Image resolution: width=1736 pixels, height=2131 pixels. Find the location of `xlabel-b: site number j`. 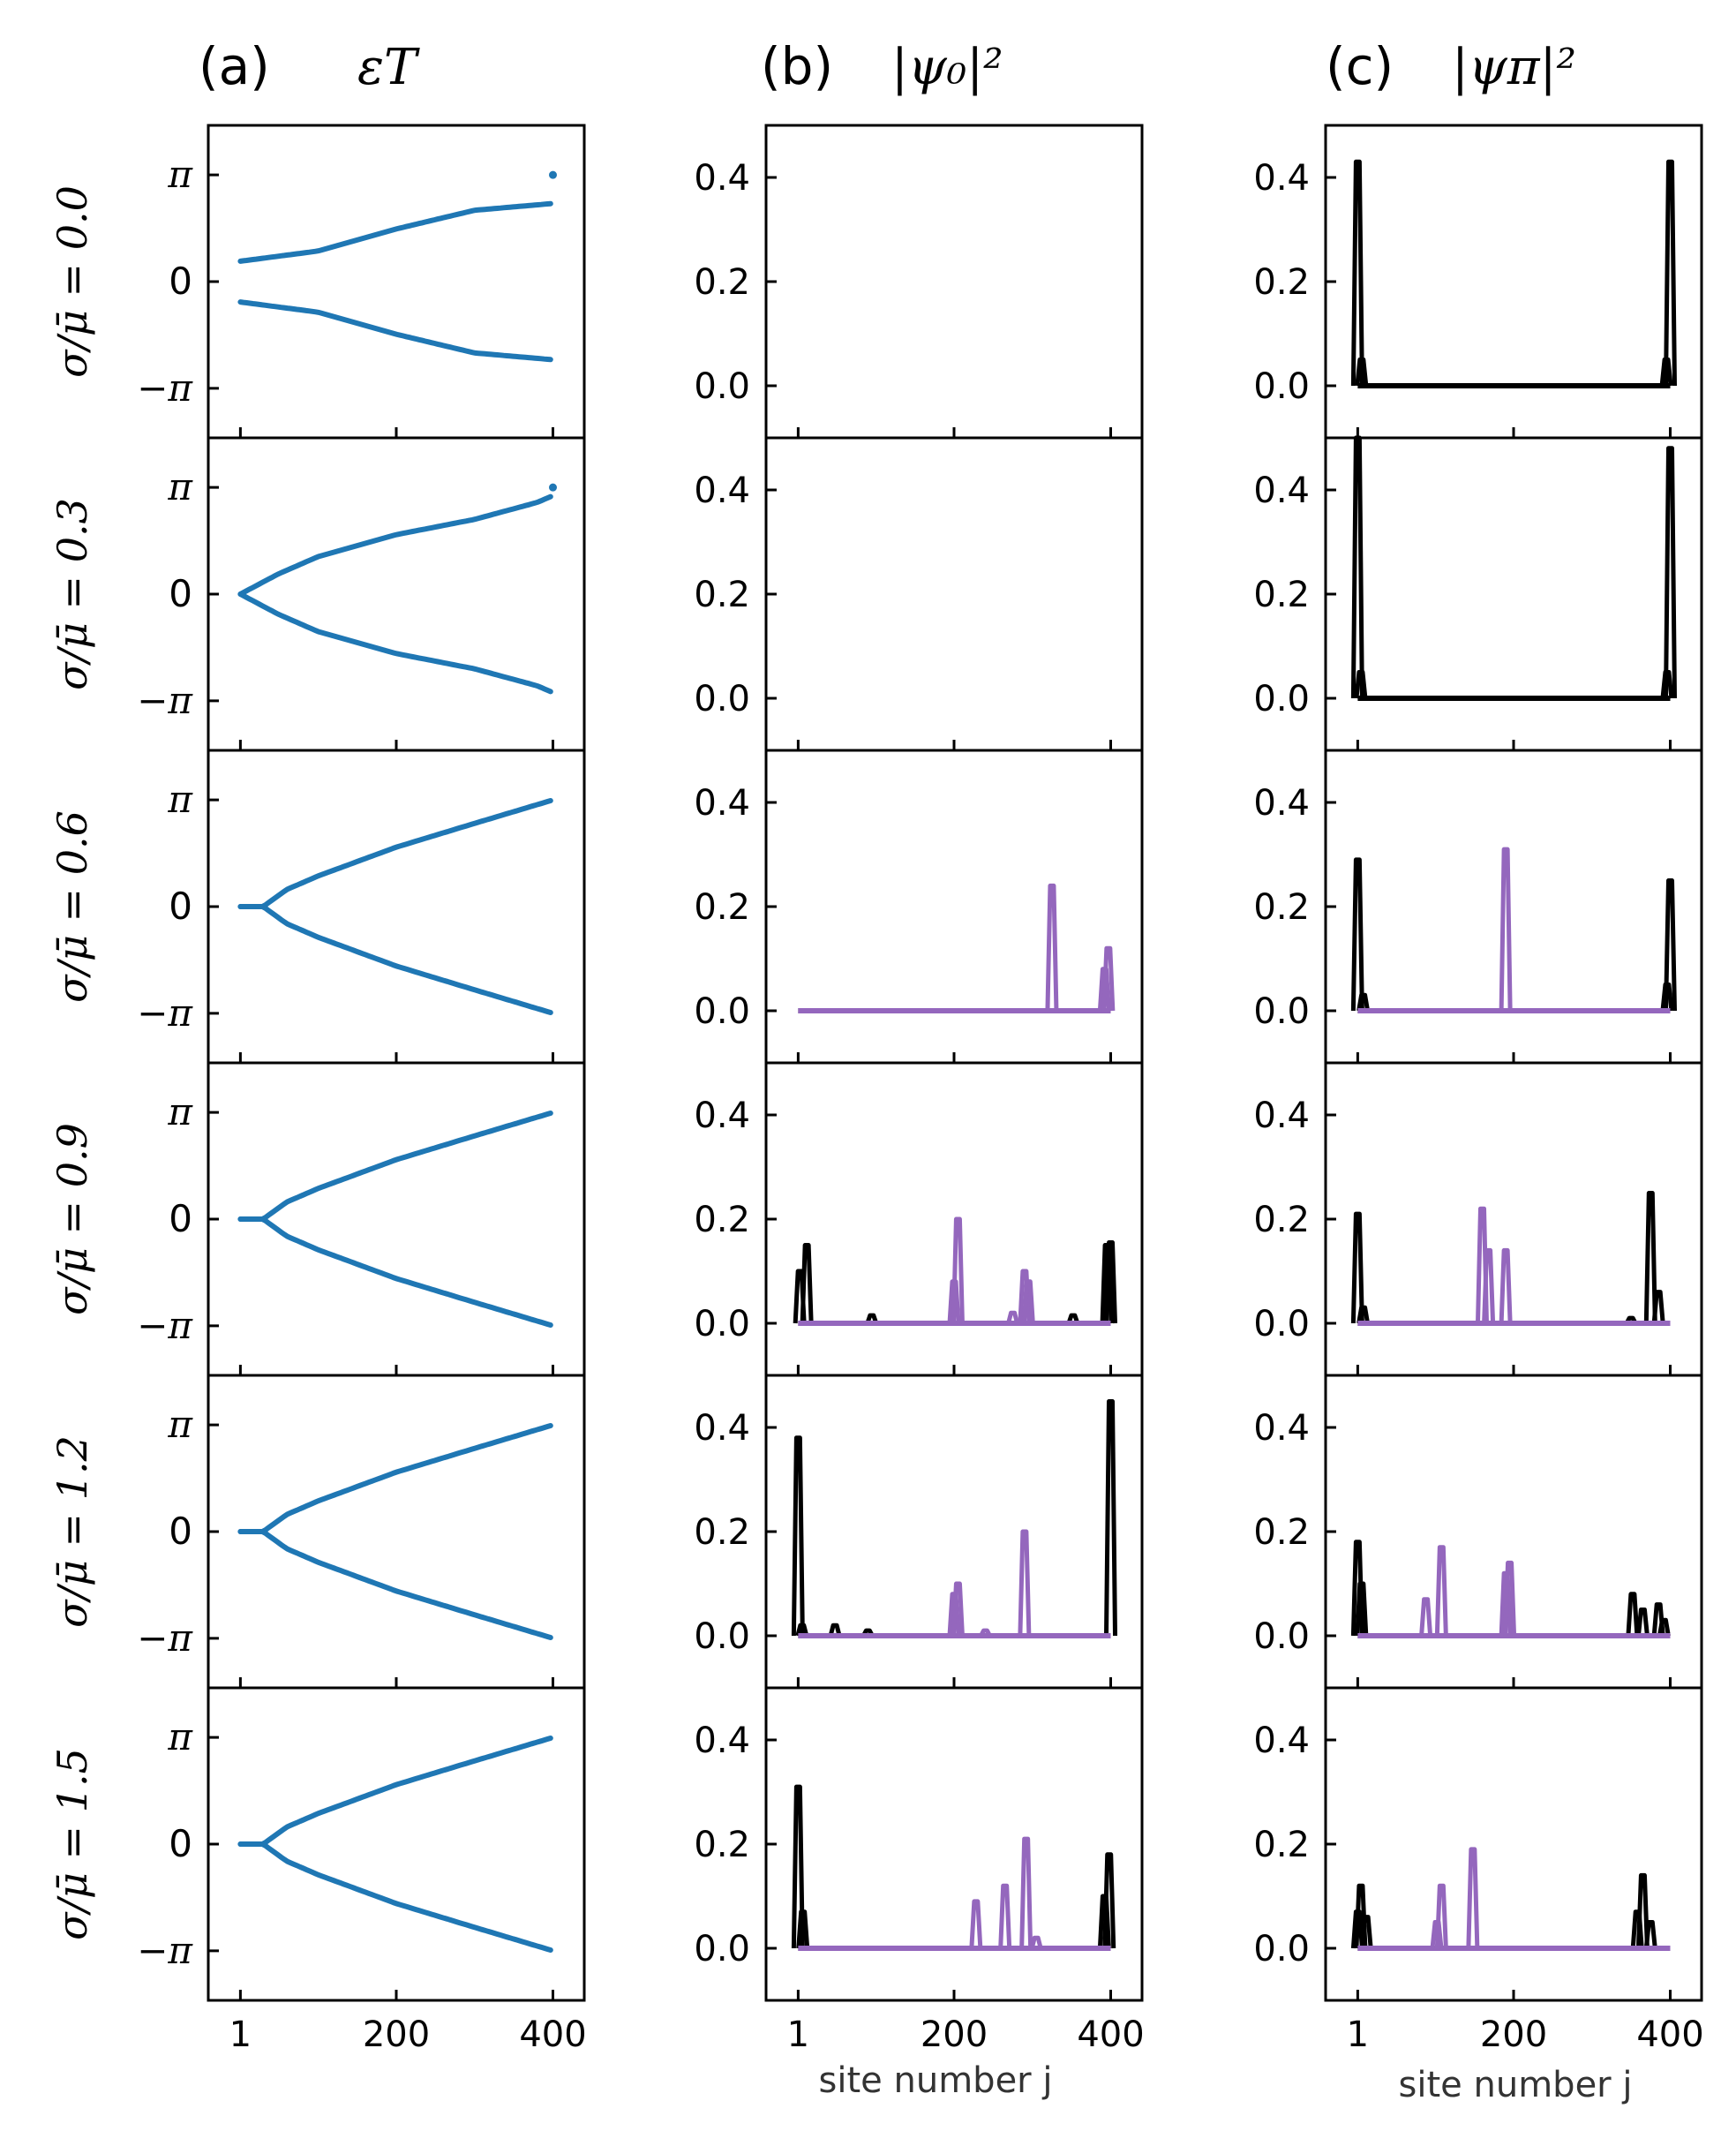

xlabel-b: site number j is located at coordinates (936, 2080).